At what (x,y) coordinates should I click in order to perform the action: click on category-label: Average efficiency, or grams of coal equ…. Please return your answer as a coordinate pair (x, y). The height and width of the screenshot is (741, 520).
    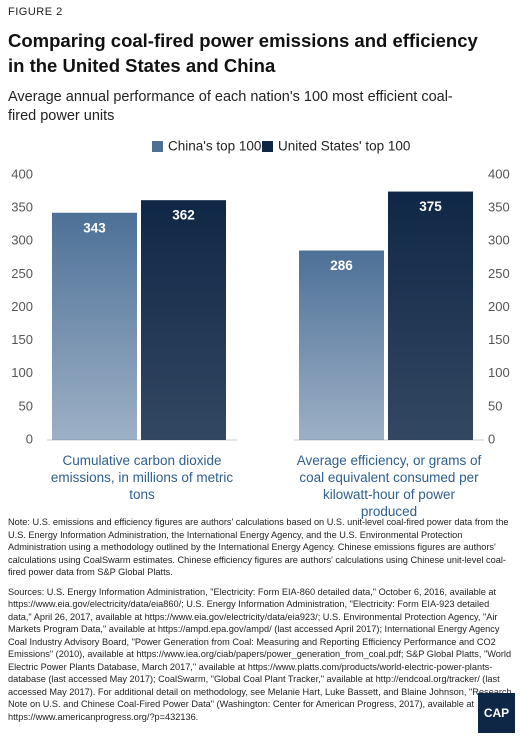
    Looking at the image, I should click on (389, 486).